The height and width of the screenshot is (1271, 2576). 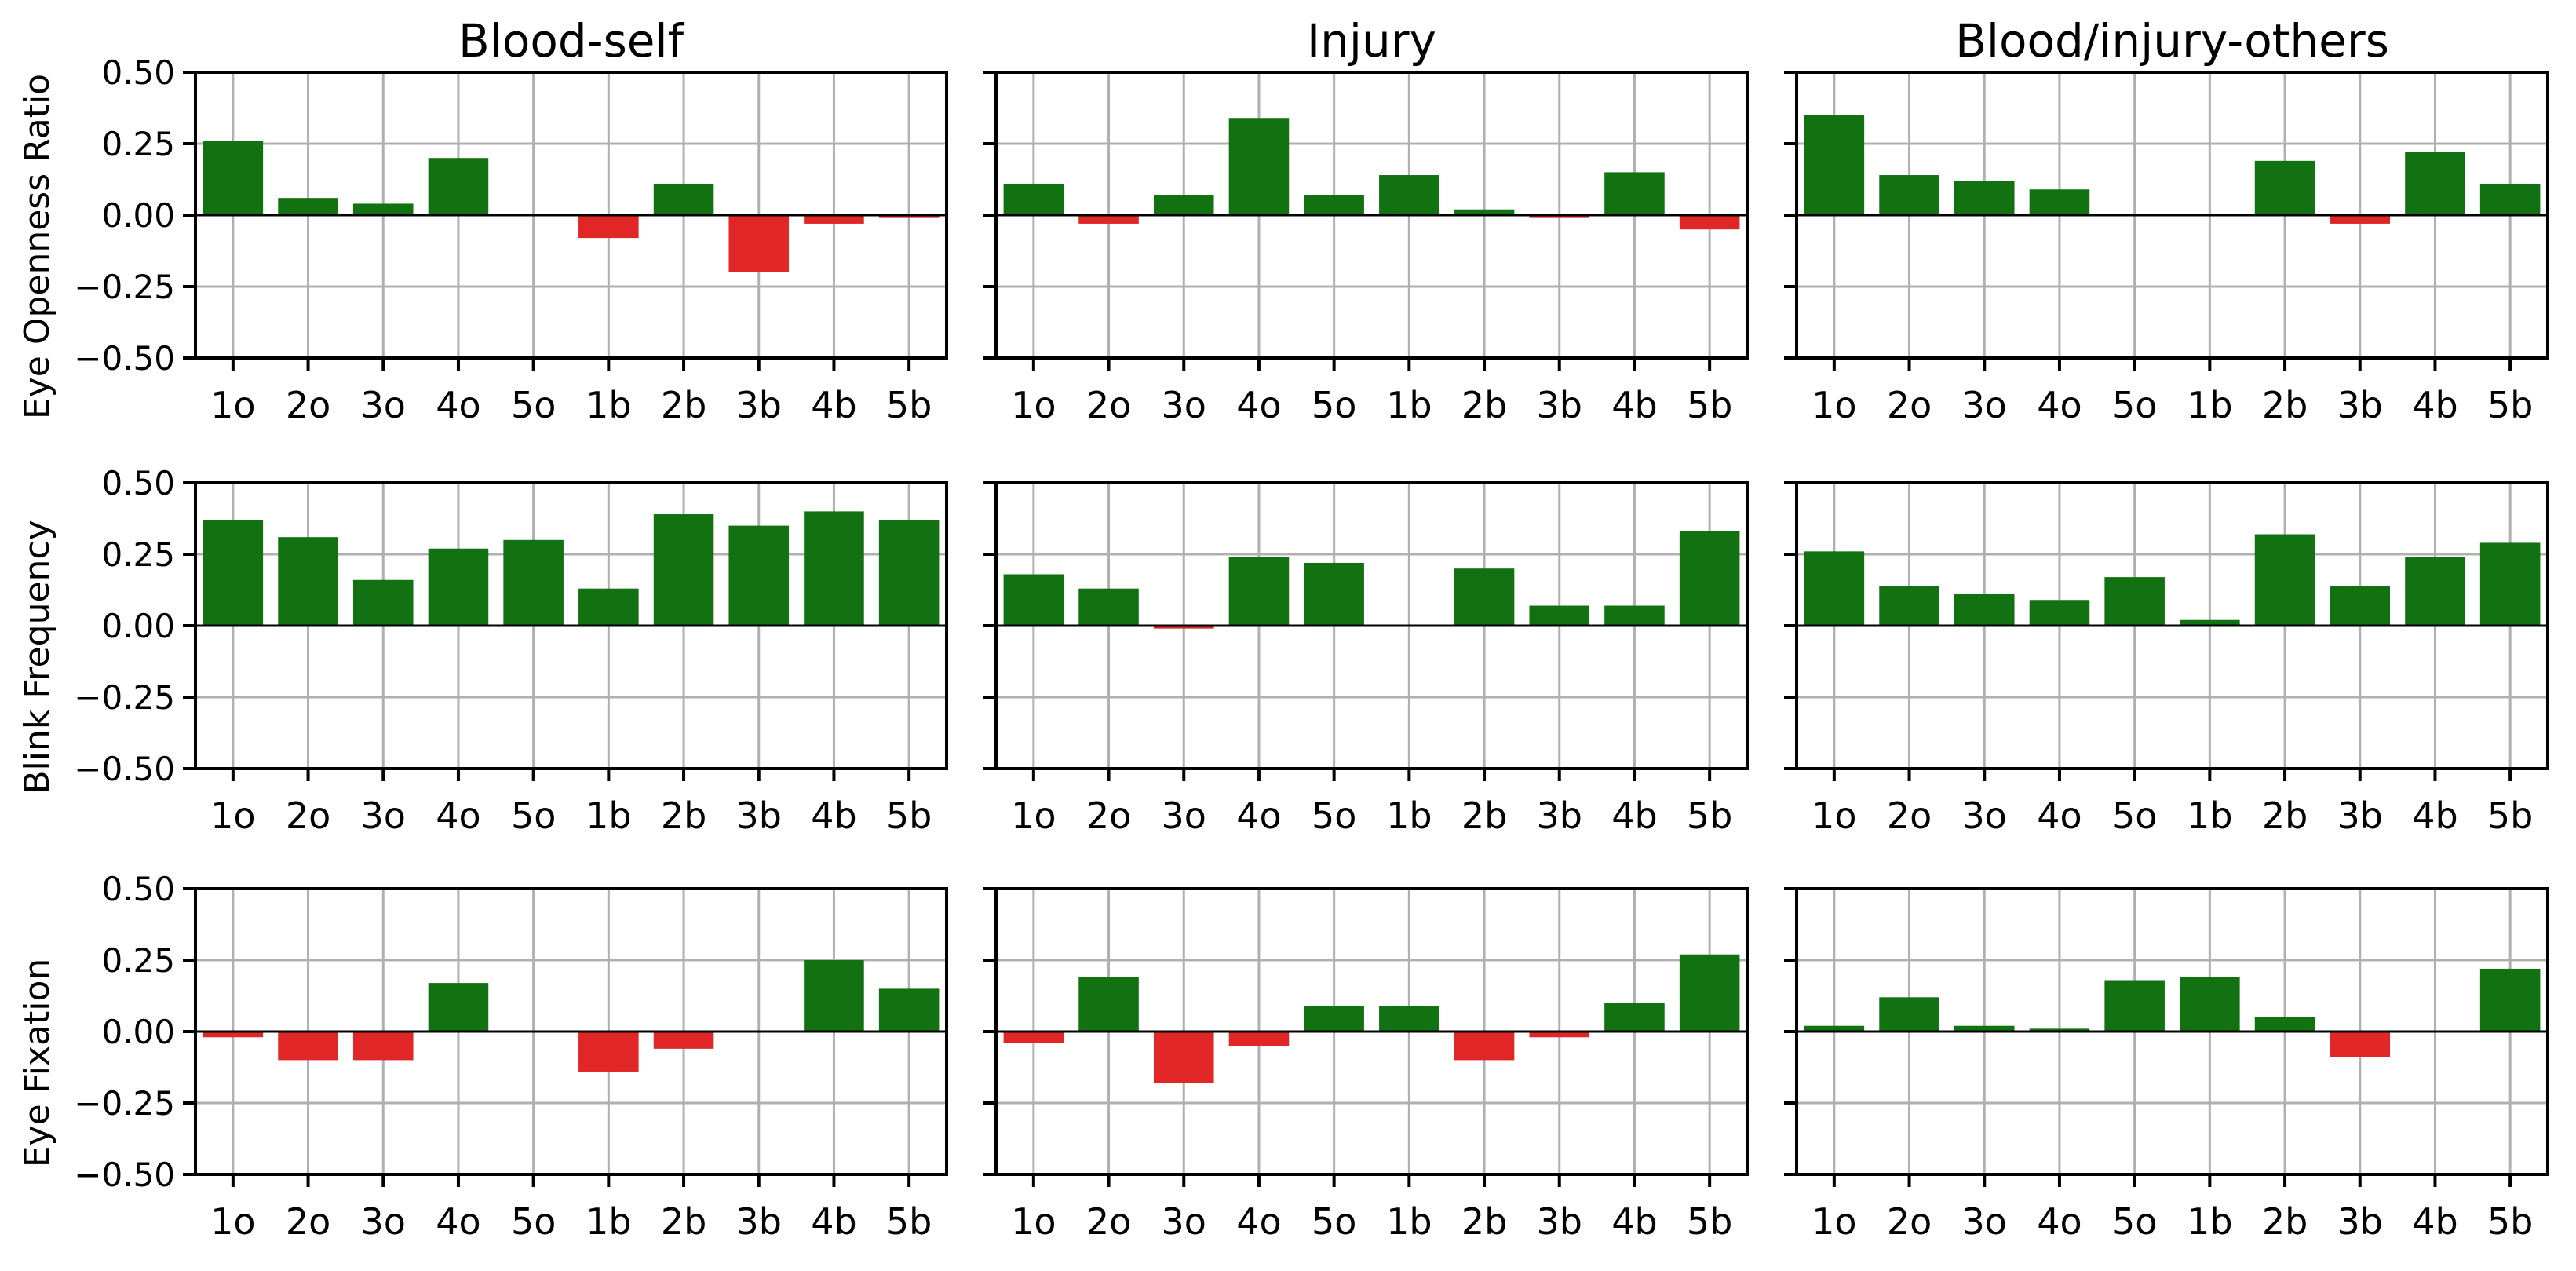 What do you see at coordinates (2166, 659) in the screenshot?
I see `panel-6: 1o 2o 3o 4o 5o 1b 2b 3b 4b 5b` at bounding box center [2166, 659].